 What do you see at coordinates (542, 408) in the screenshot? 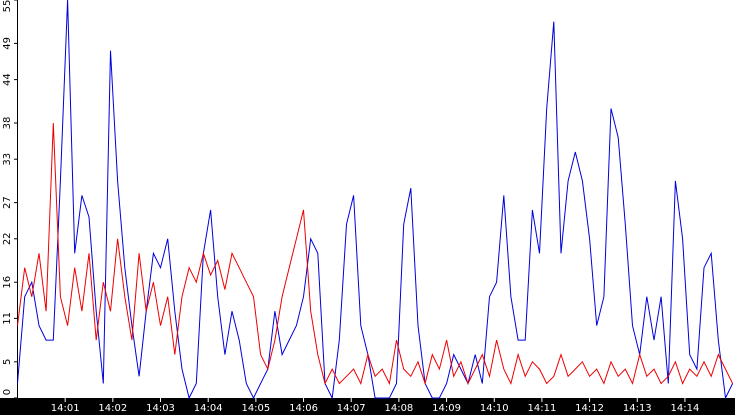
I see `x-tick-label: 14:11` at bounding box center [542, 408].